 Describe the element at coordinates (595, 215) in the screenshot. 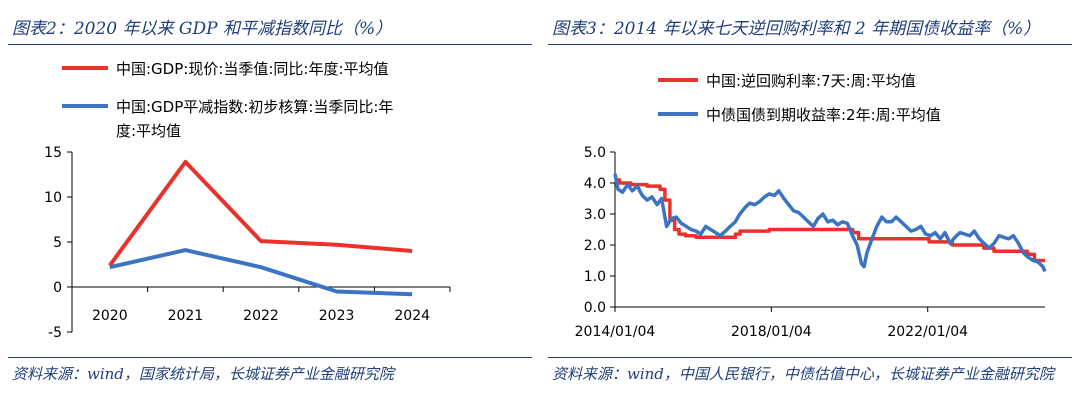

I see `y-tick-label: 3.0` at that location.